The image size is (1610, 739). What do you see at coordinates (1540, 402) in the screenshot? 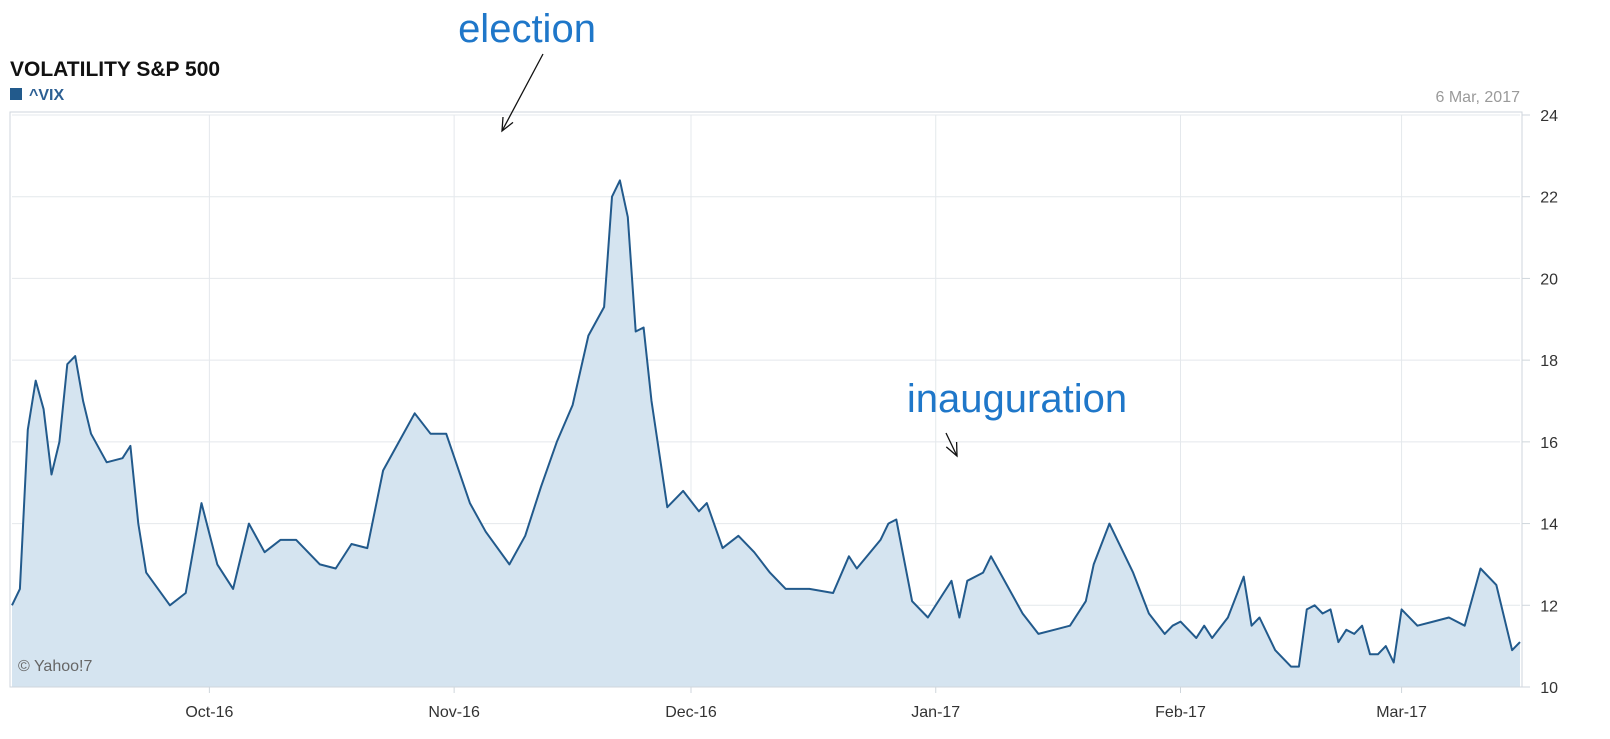
I see `y-axis: 10 12 14 16 18 20 22 24` at bounding box center [1540, 402].